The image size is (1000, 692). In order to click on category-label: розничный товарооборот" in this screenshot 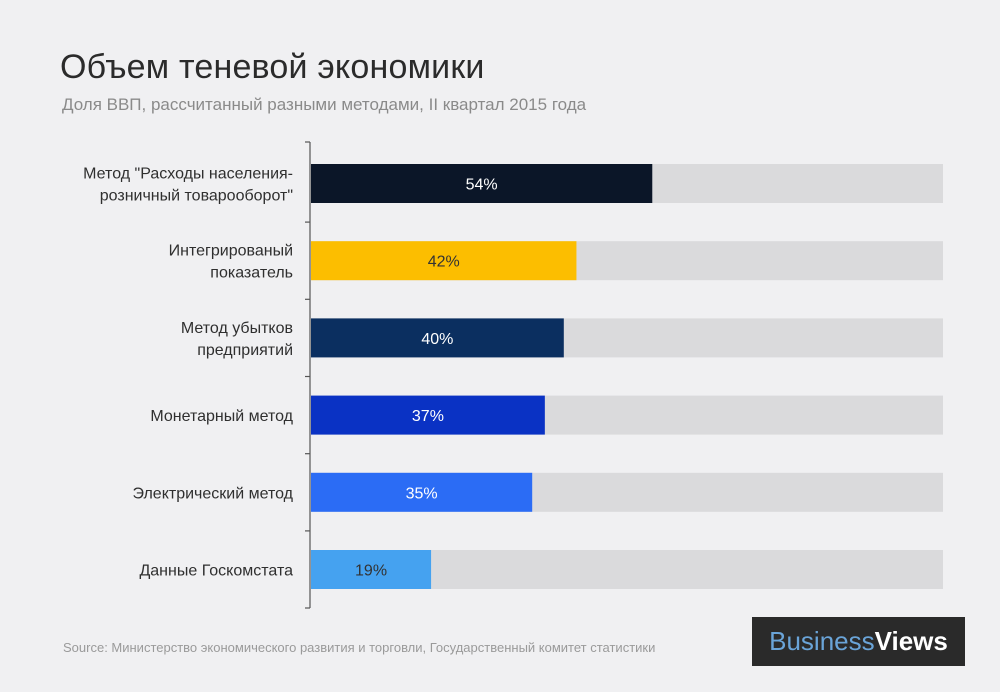, I will do `click(196, 196)`.